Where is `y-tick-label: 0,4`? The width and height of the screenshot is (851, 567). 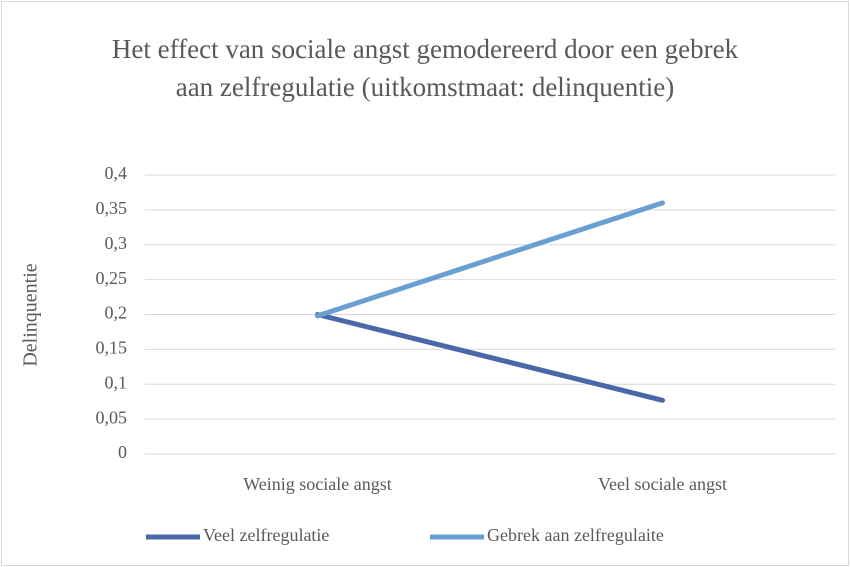
y-tick-label: 0,4 is located at coordinates (116, 173).